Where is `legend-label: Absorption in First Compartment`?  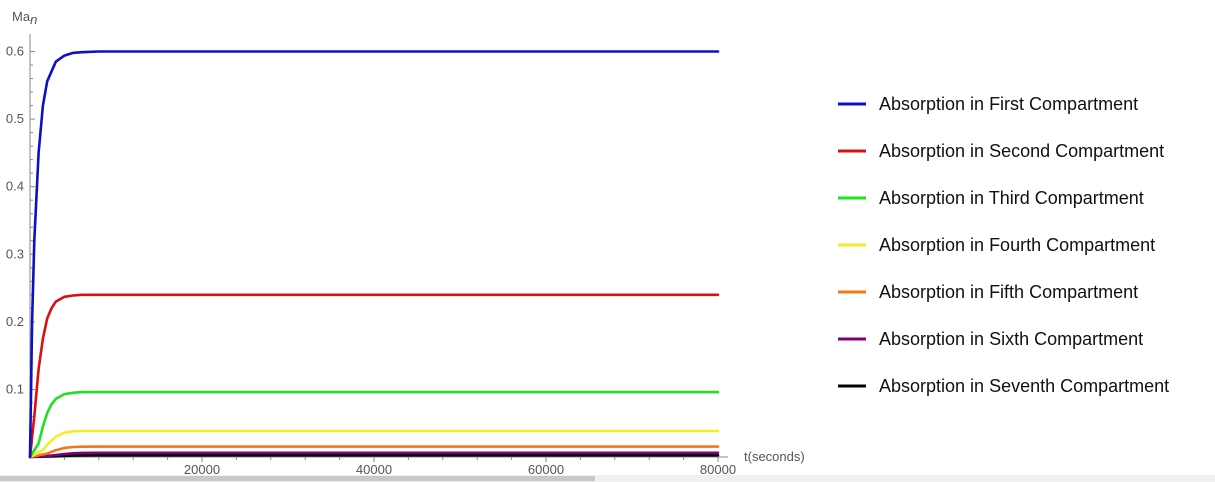 legend-label: Absorption in First Compartment is located at coordinates (1008, 104).